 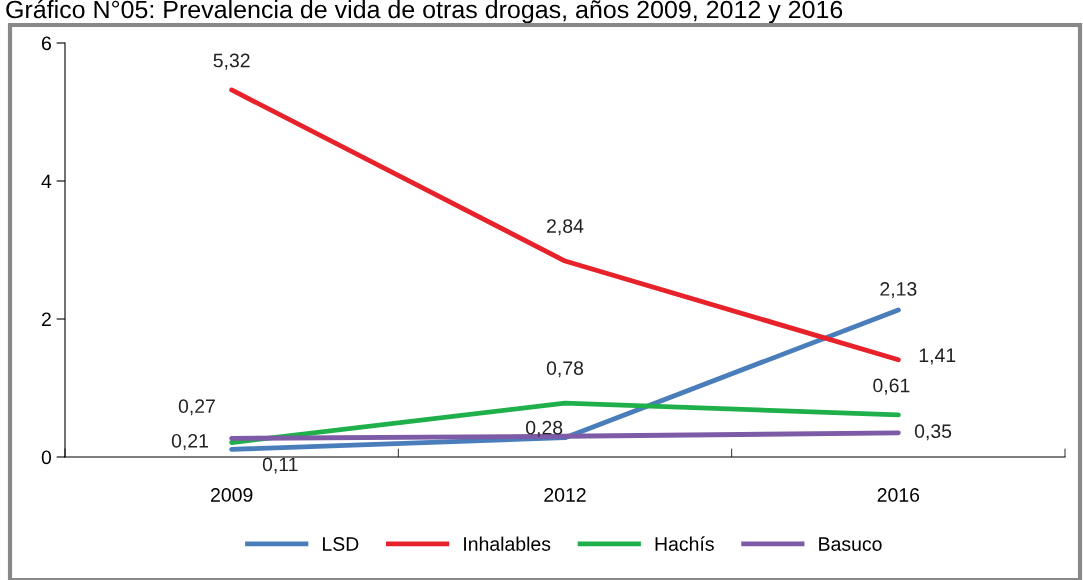 What do you see at coordinates (232, 495) in the screenshot?
I see `x-tick-label: 2009` at bounding box center [232, 495].